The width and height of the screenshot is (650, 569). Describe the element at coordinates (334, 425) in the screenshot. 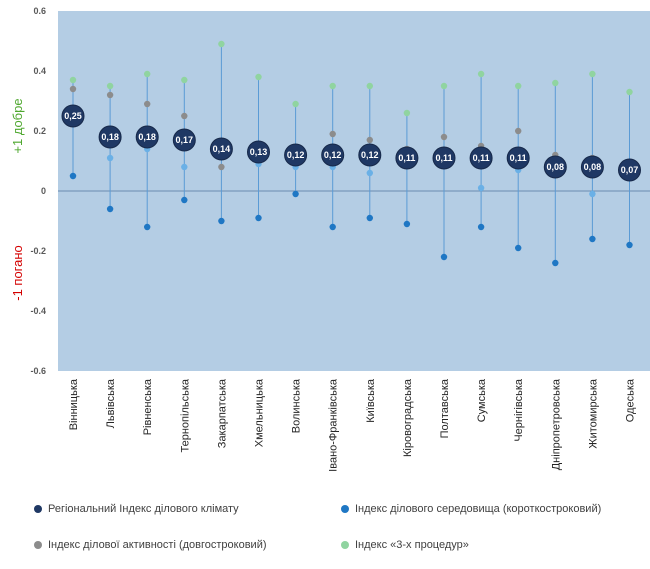

I see `category-label: Івано-Франківська` at that location.